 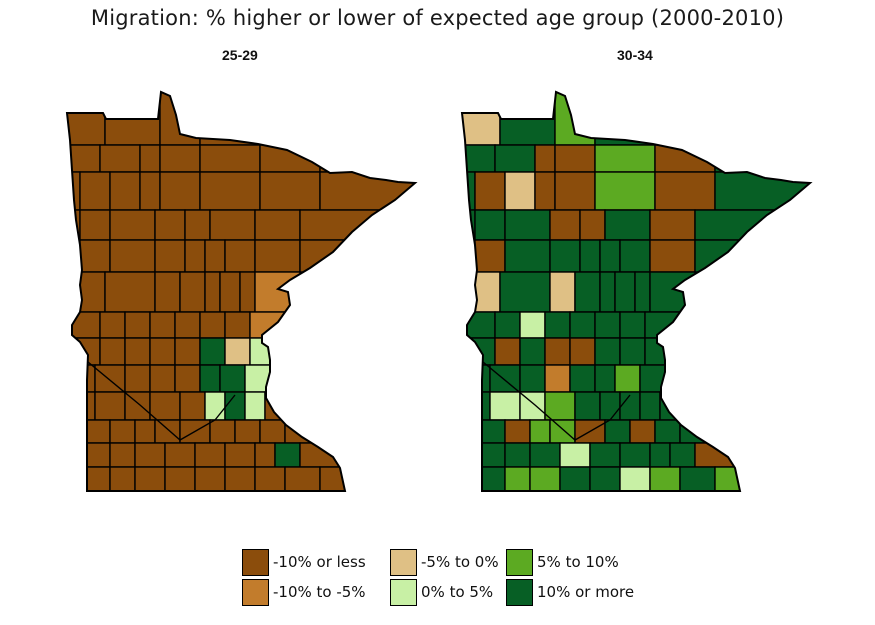 What do you see at coordinates (304, 592) in the screenshot?
I see `legend-item-neg10-to-neg5: -10% to -5%` at bounding box center [304, 592].